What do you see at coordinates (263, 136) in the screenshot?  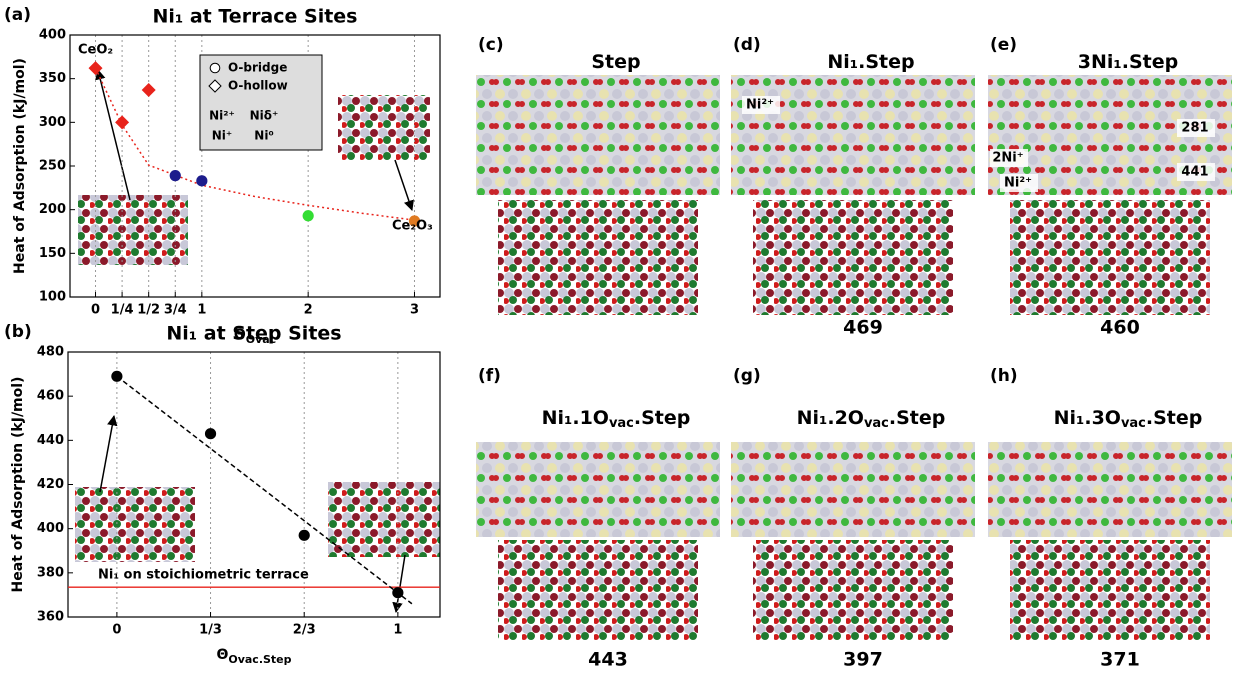 I see `legend-label: Ni⁰` at bounding box center [263, 136].